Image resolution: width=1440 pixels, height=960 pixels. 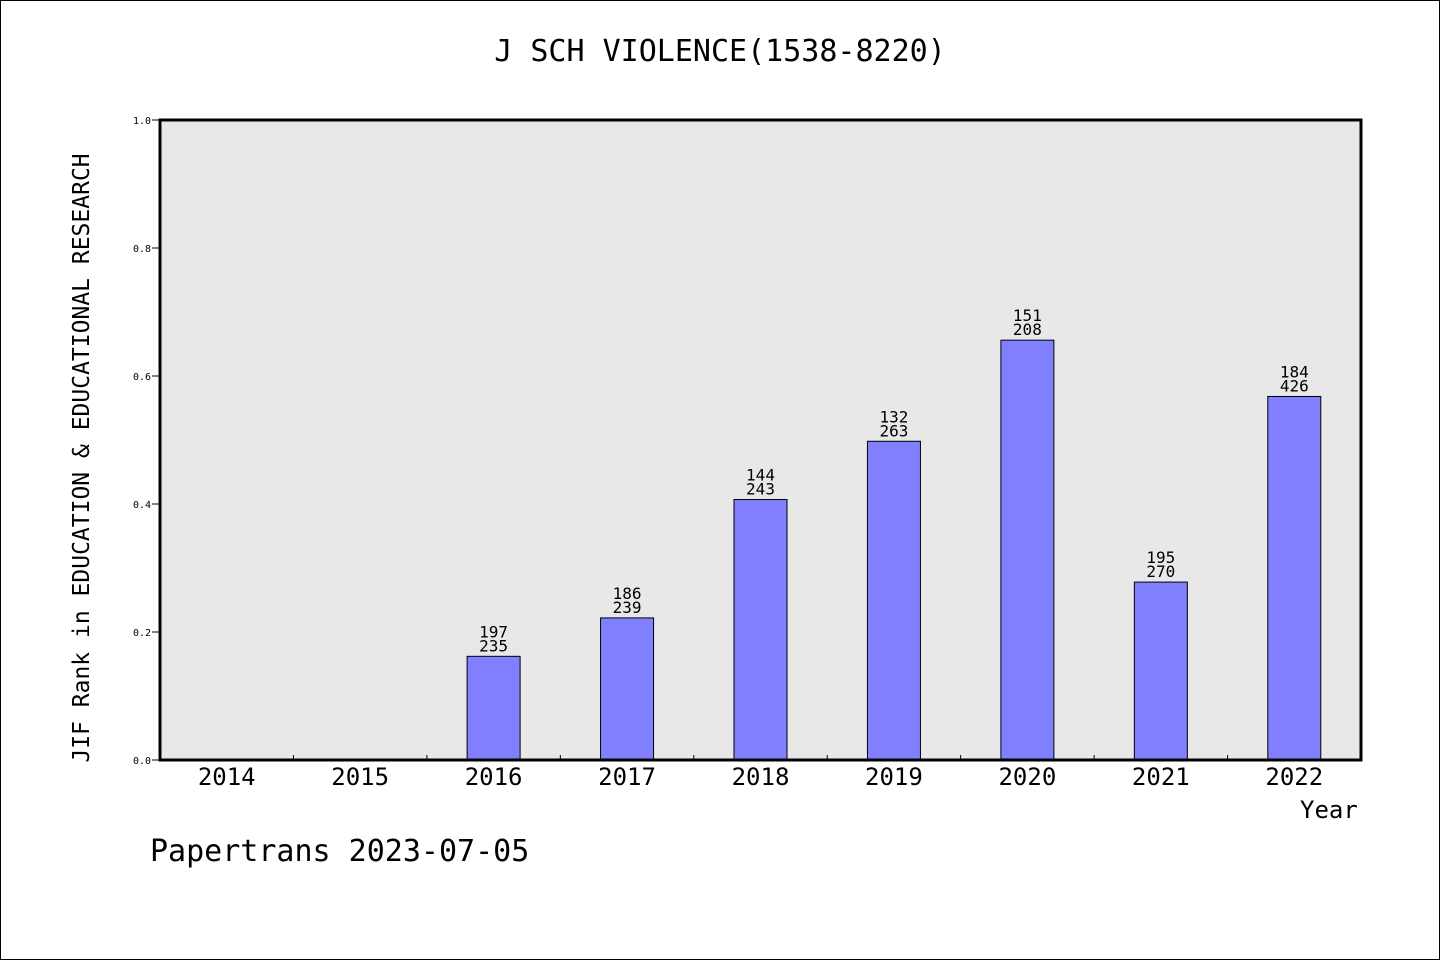 What do you see at coordinates (627, 593) in the screenshot?
I see `bar-label-rank: 186` at bounding box center [627, 593].